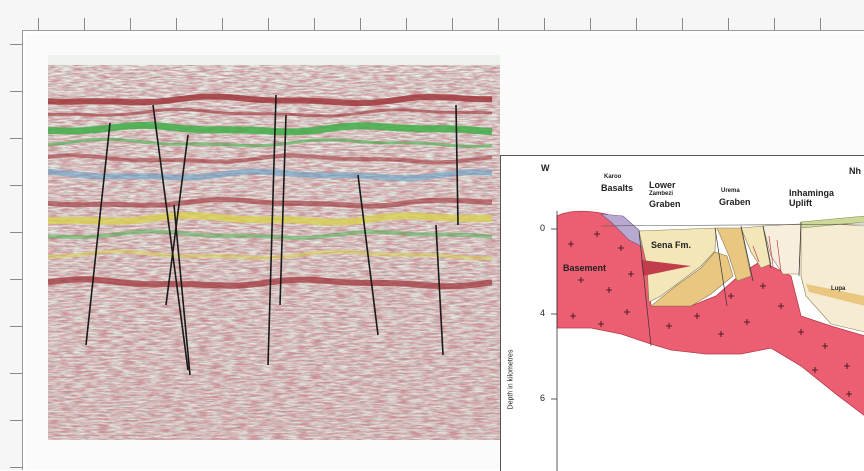  Describe the element at coordinates (730, 191) in the screenshot. I see `label-urema: Urema` at that location.